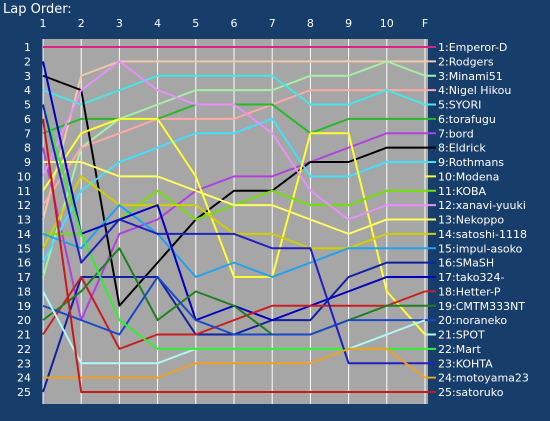  What do you see at coordinates (466, 263) in the screenshot?
I see `series-label: 16:SMaSH` at bounding box center [466, 263].